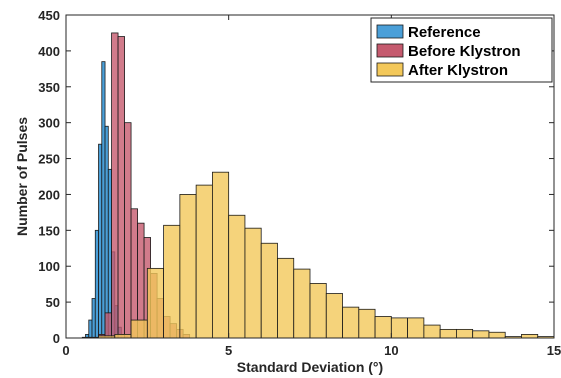  I want to click on legend-label: After Klystron, so click(458, 70).